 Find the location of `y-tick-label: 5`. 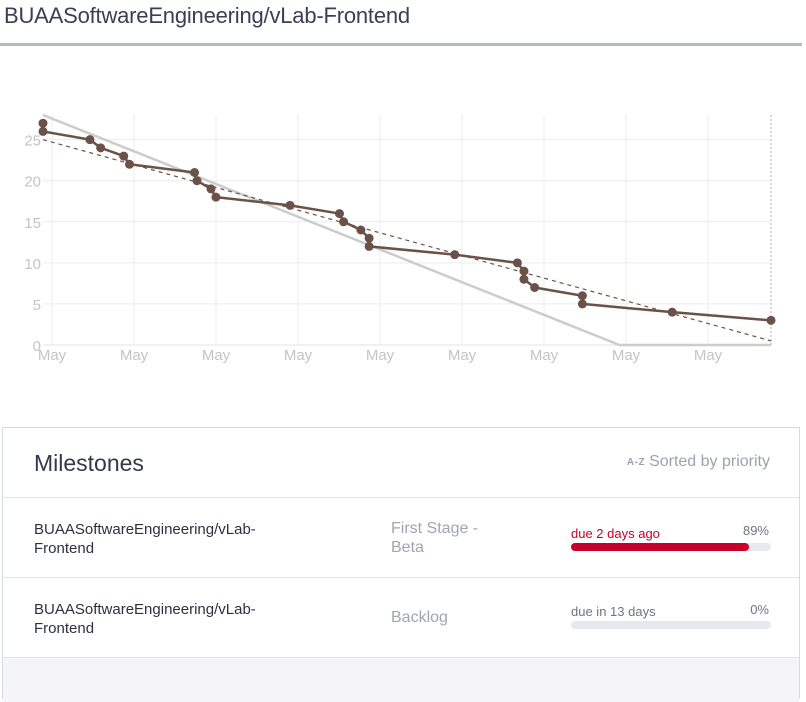

y-tick-label: 5 is located at coordinates (37, 305).